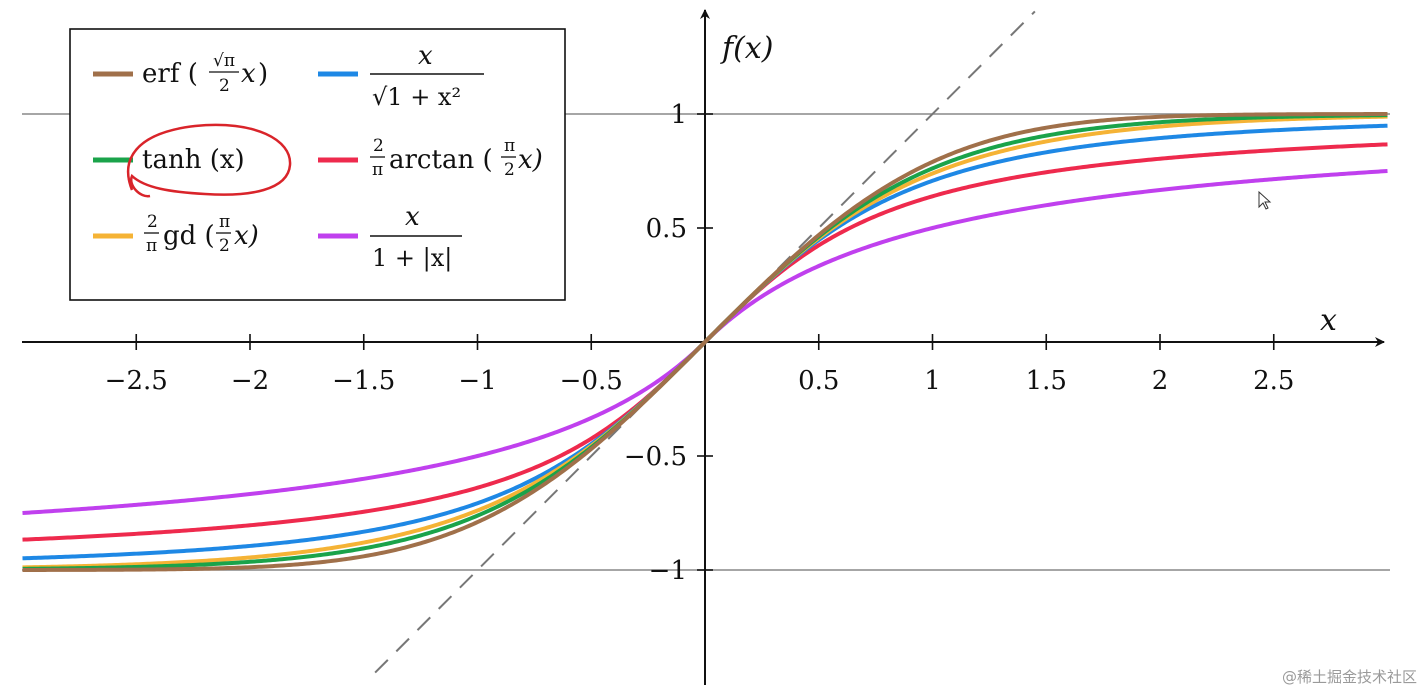 The image size is (1425, 693). What do you see at coordinates (250, 381) in the screenshot?
I see `x-tick-label: −2` at bounding box center [250, 381].